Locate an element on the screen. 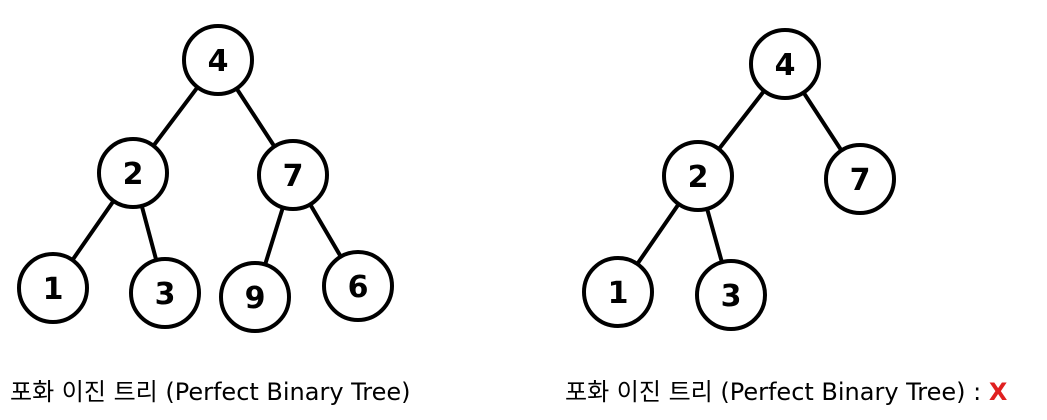  right-node-label-7: 7 is located at coordinates (860, 180).